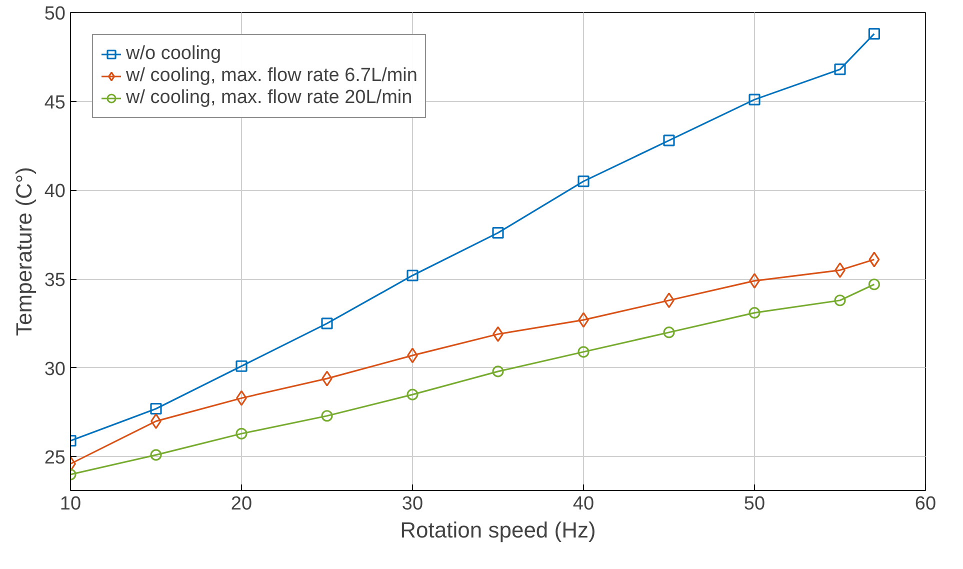  What do you see at coordinates (55, 191) in the screenshot?
I see `y-tick-label: 40` at bounding box center [55, 191].